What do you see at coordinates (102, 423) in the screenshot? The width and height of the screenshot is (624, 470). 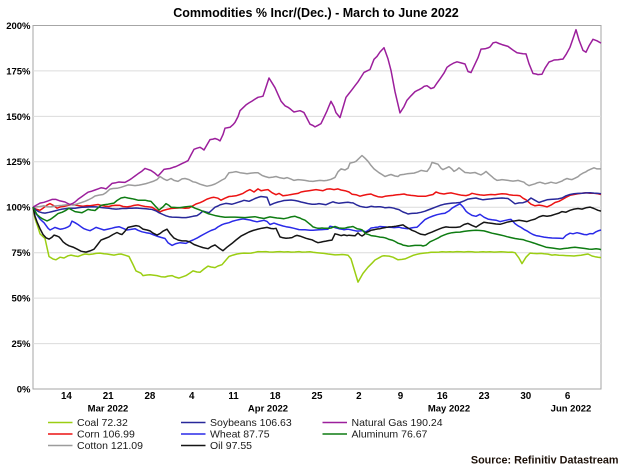 I see `svg-text: Coal 72.32` at bounding box center [102, 423].